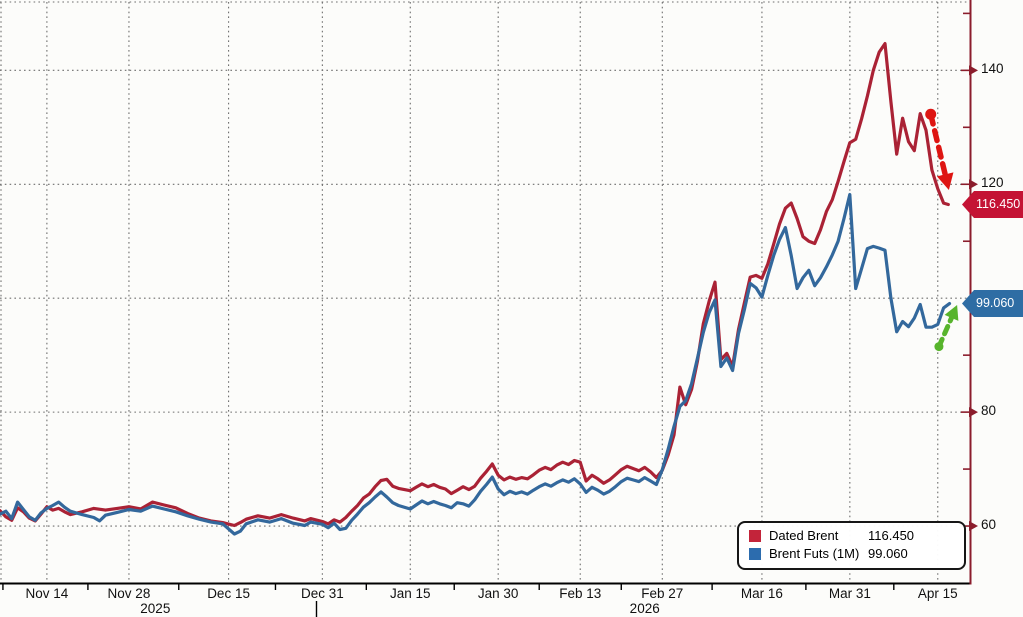  I want to click on x-tick-label: Mar 31, so click(849, 593).